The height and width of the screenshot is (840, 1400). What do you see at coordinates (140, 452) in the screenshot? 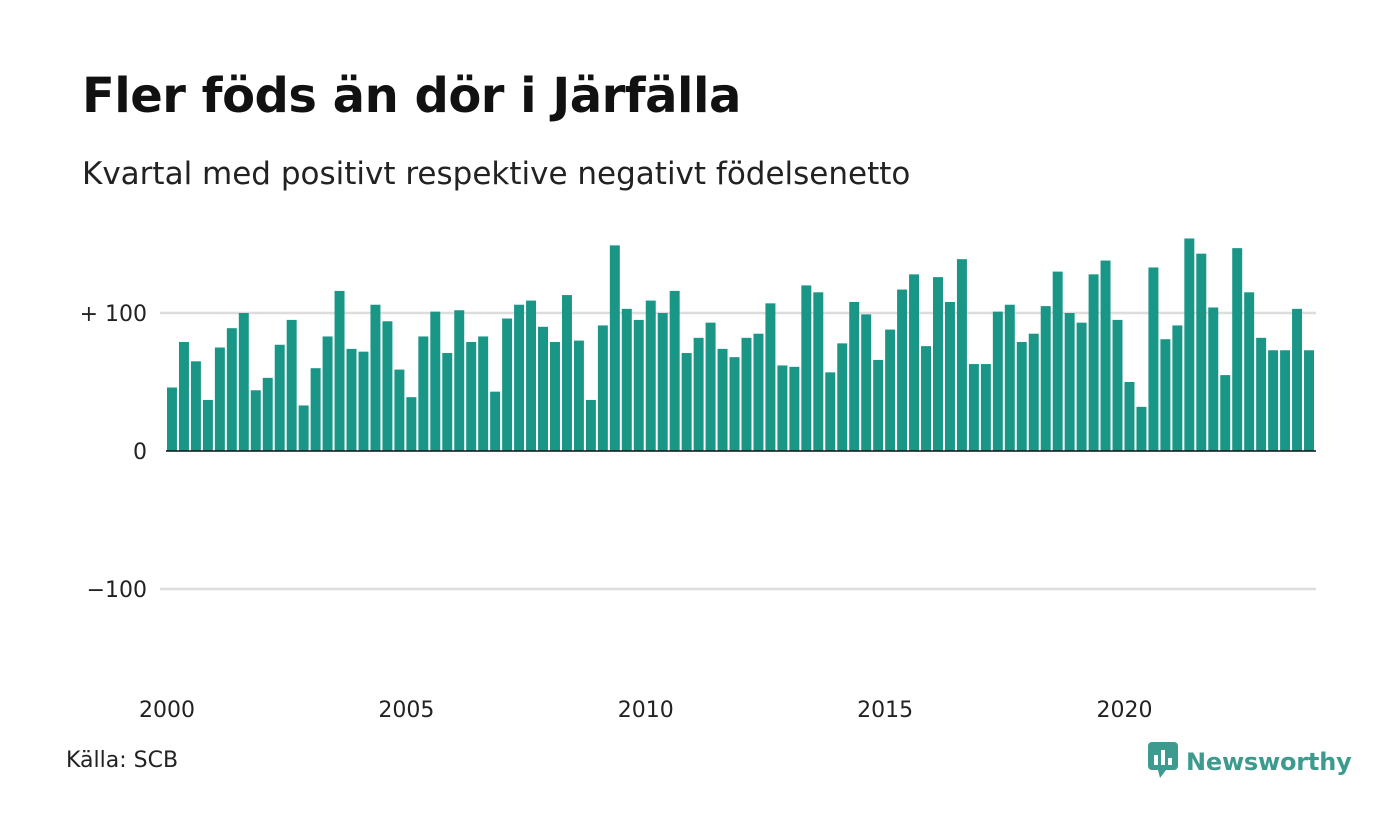
I see `y-tick-label: 0` at bounding box center [140, 452].